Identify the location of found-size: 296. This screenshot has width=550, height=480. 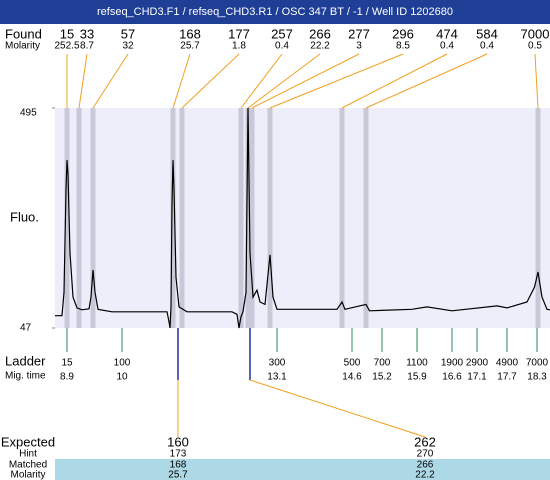
(403, 33).